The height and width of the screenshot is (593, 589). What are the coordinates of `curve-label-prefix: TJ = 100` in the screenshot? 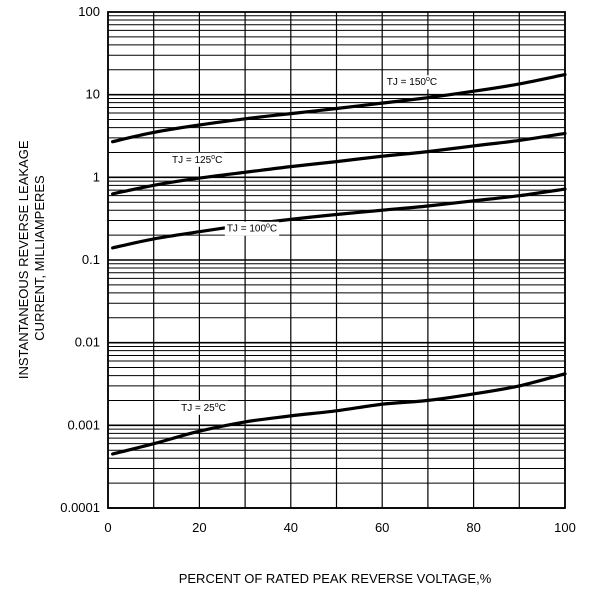 It's located at (247, 229).